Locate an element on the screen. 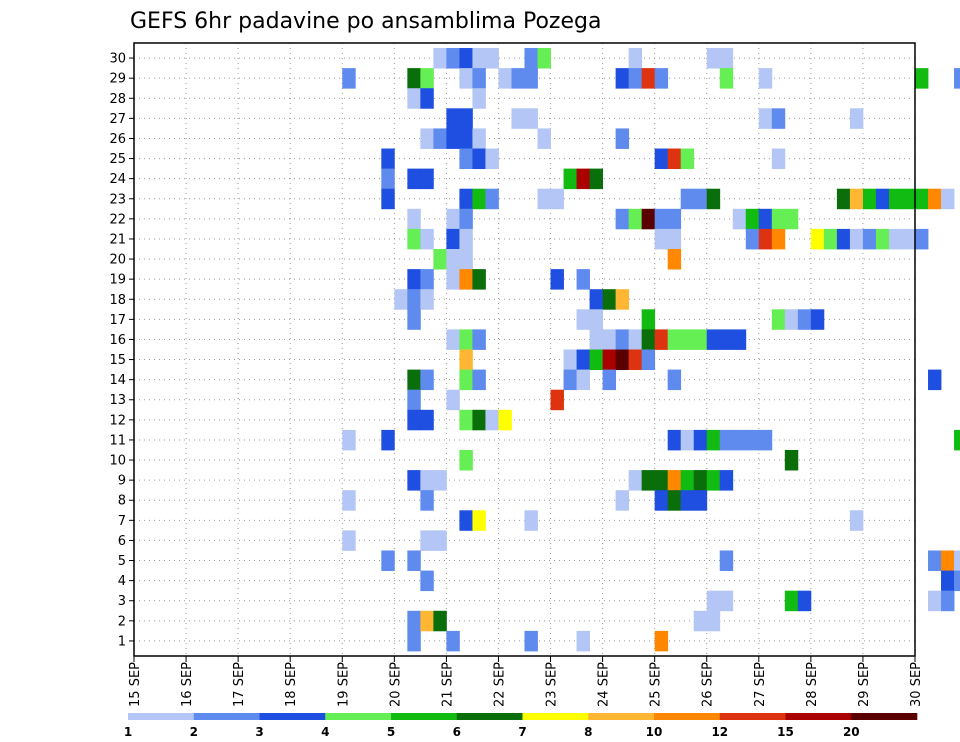  x-tick-label: 22 SEP is located at coordinates (500, 684).